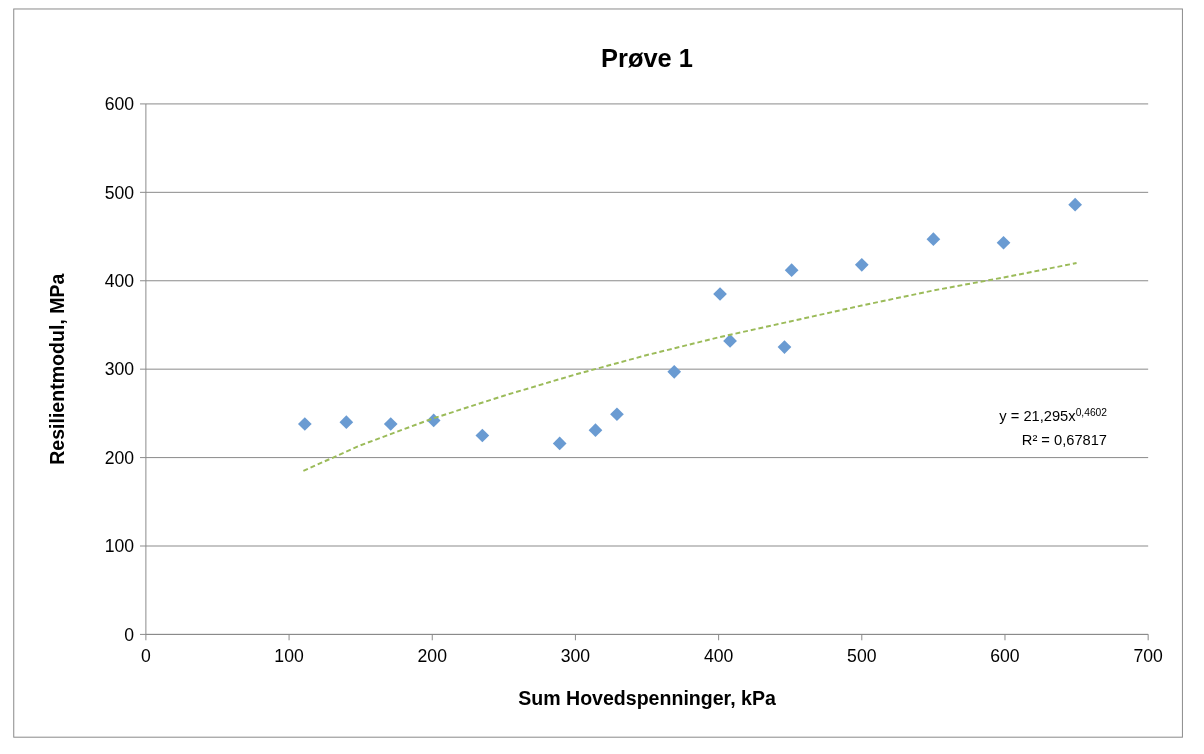  What do you see at coordinates (862, 655) in the screenshot?
I see `x-tick-label: 500` at bounding box center [862, 655].